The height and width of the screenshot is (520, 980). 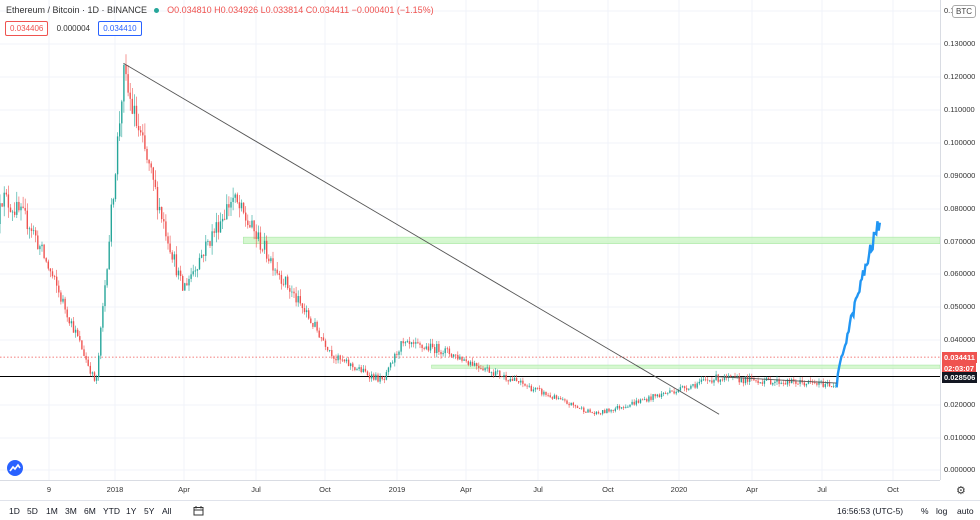 I want to click on tradingview-logo-icon, so click(x=15, y=468).